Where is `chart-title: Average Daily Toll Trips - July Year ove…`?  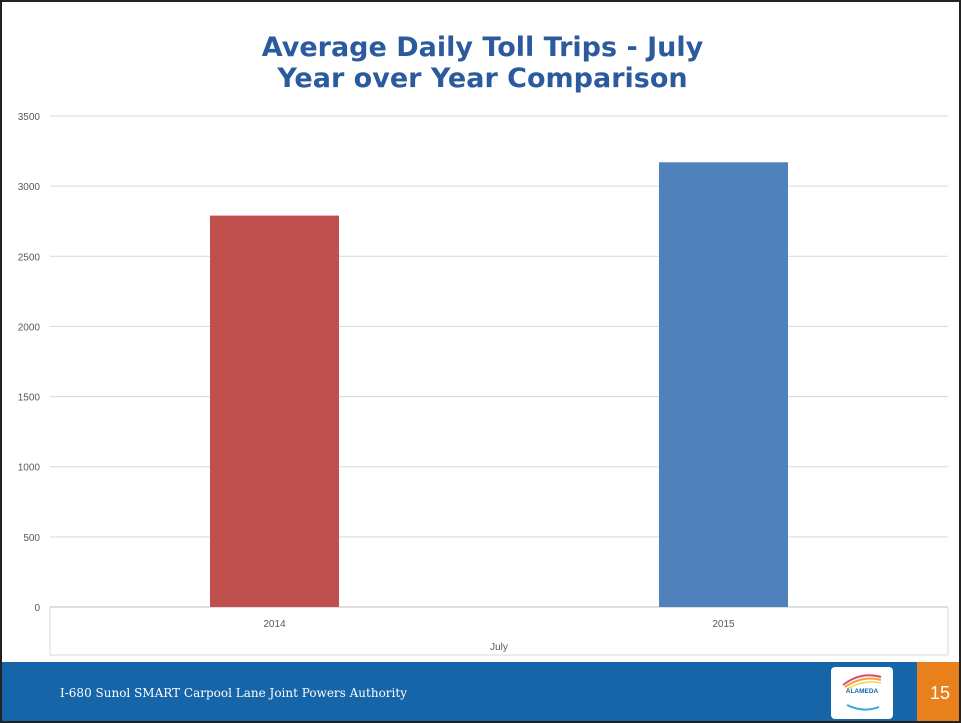
chart-title: Average Daily Toll Trips - July Year ove… is located at coordinates (480, 63).